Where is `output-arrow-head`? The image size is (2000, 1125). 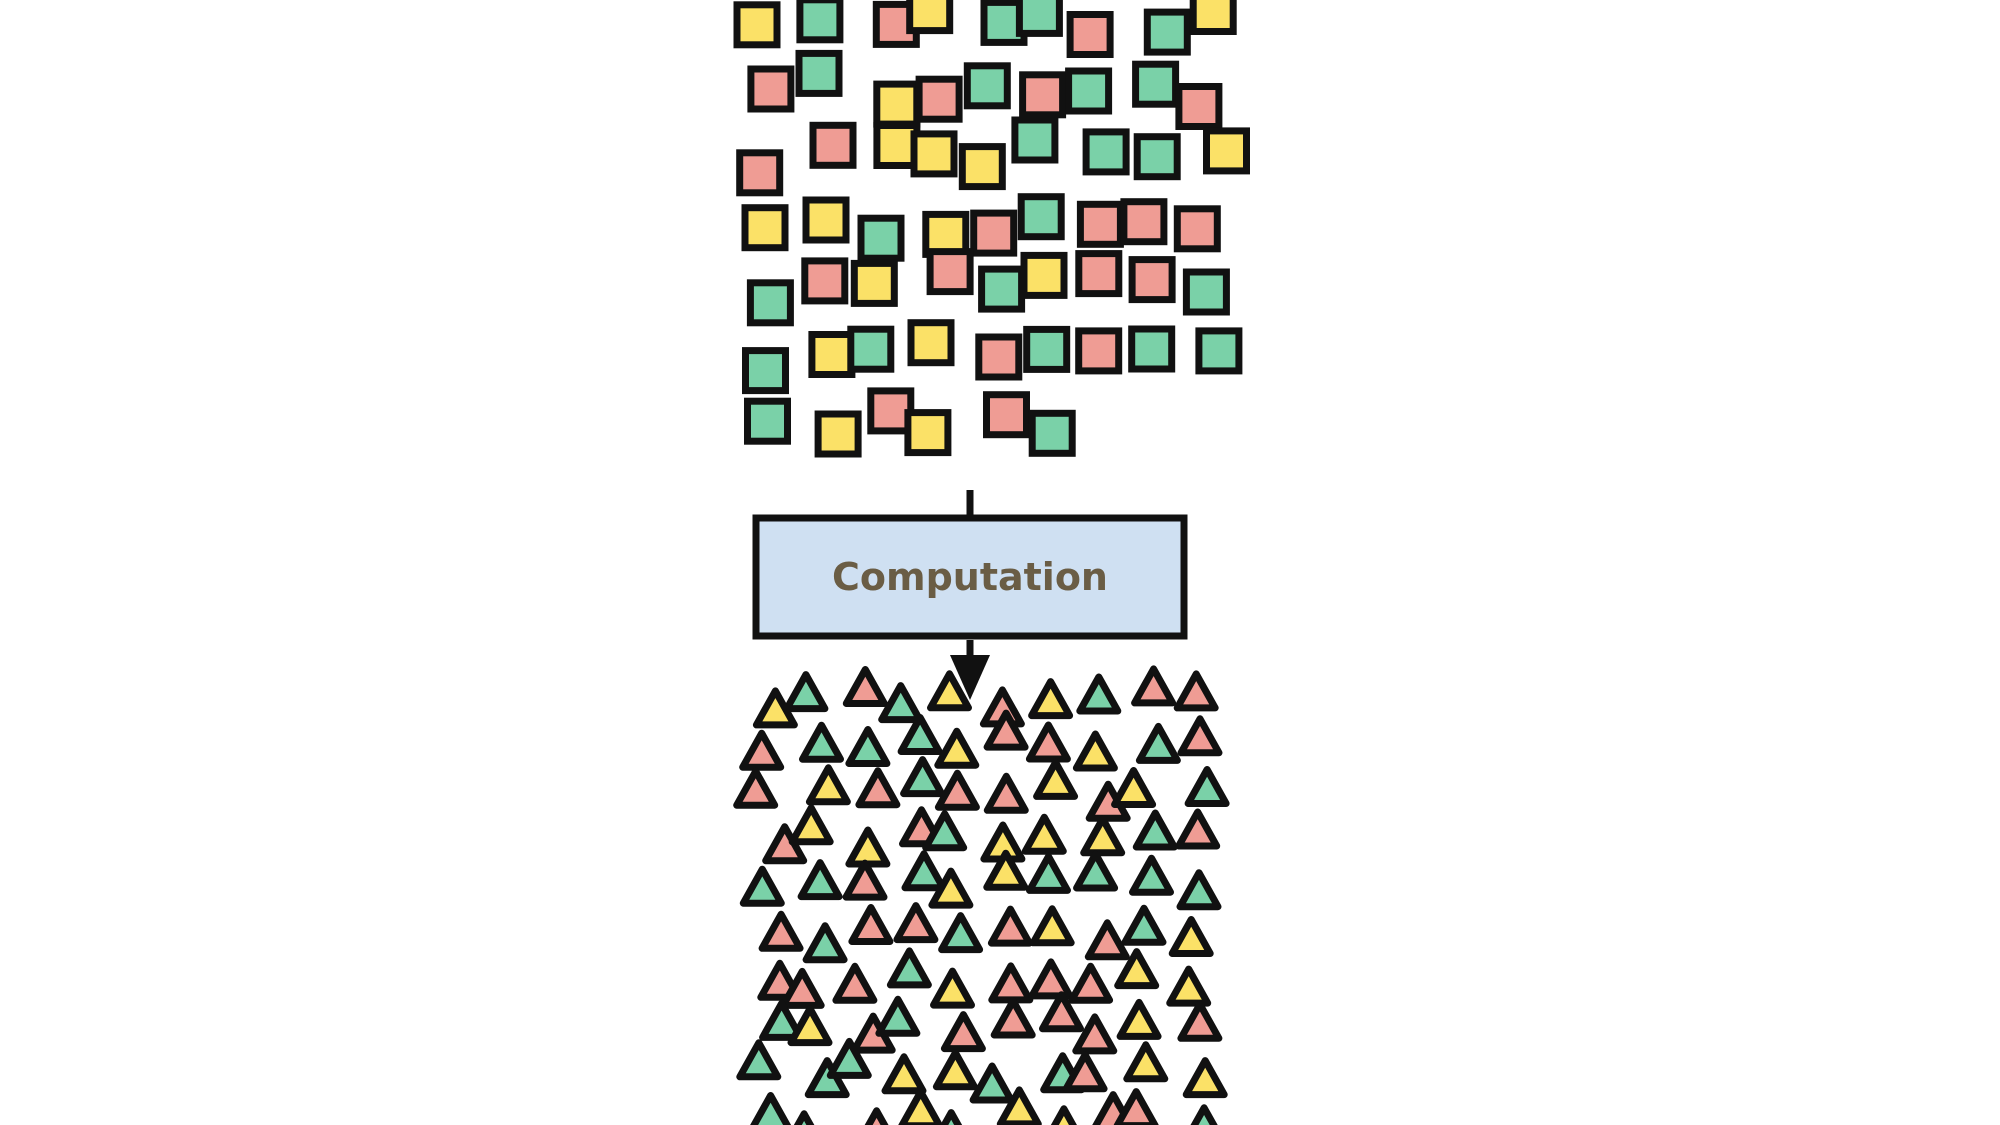 output-arrow-head is located at coordinates (970, 677).